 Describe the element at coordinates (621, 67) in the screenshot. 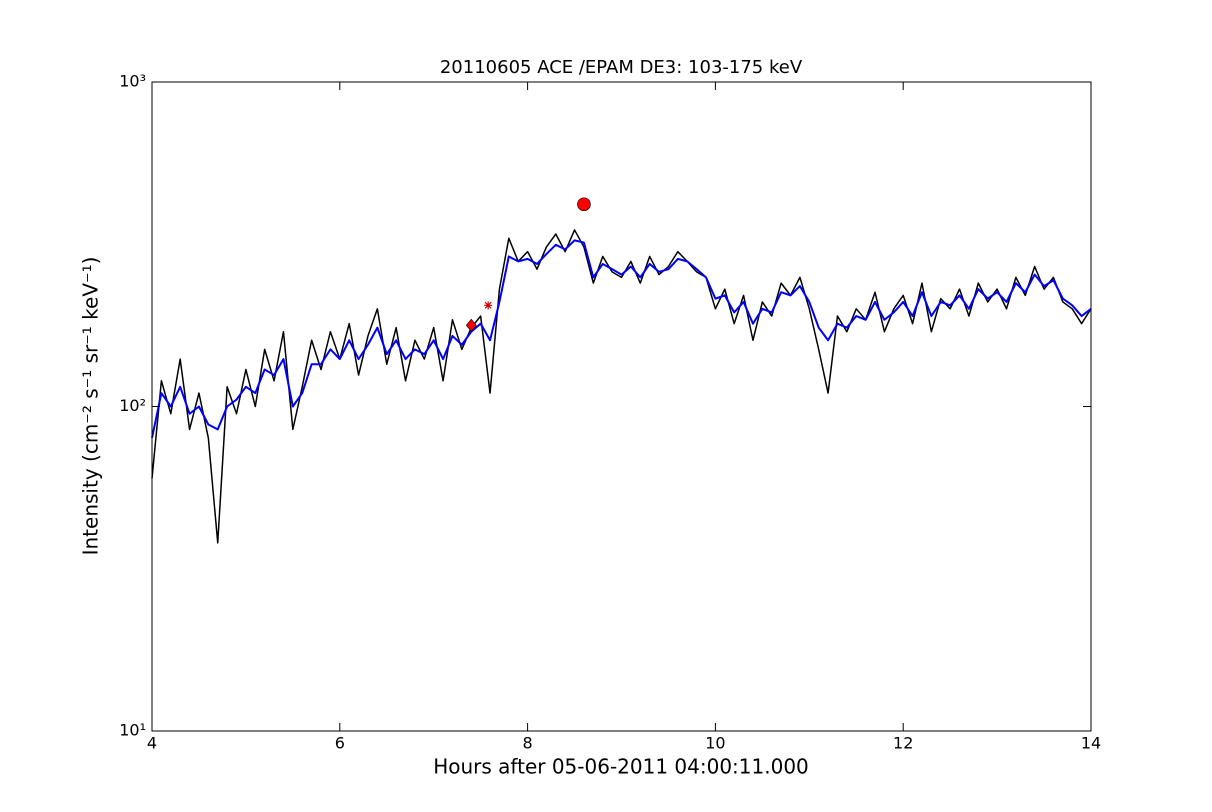

I see `chart-title: 20110605 ACE /EPAM DE3: 103-175 keV` at that location.